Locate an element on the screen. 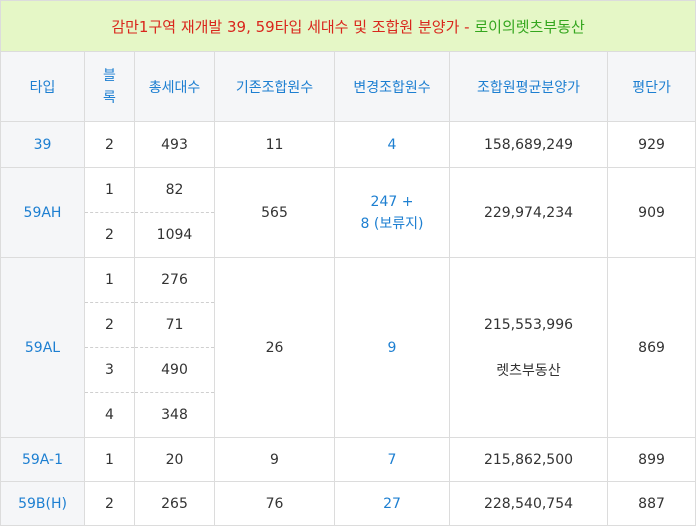 This screenshot has width=696, height=526. changed-members-line2: 8 (보류지) is located at coordinates (392, 223).